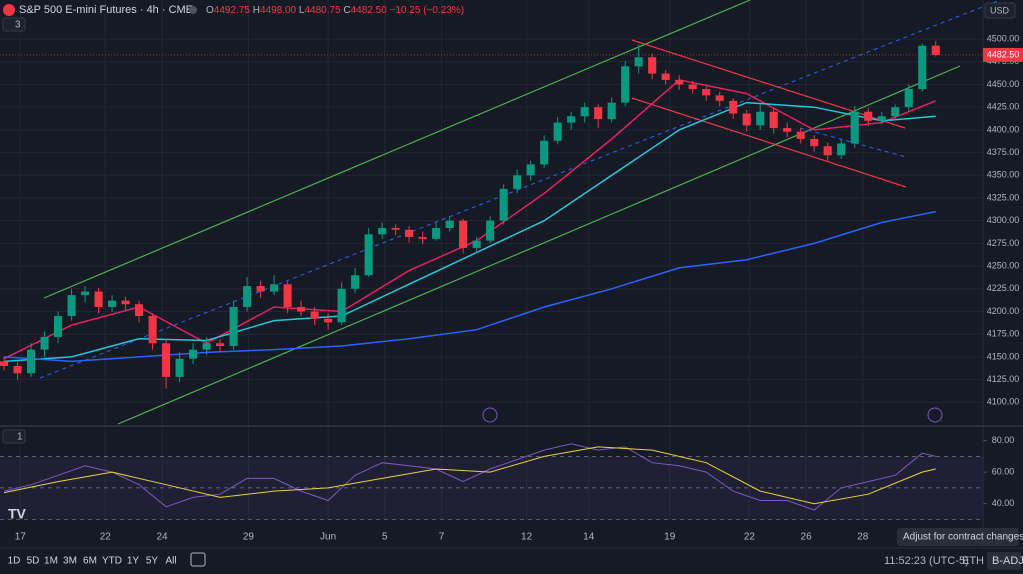  I want to click on currency-button, so click(1000, 10).